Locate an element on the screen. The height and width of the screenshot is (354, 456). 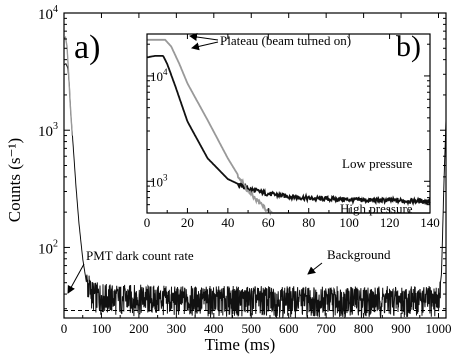
series-label-low-pressure: Low pressure is located at coordinates (377, 163).